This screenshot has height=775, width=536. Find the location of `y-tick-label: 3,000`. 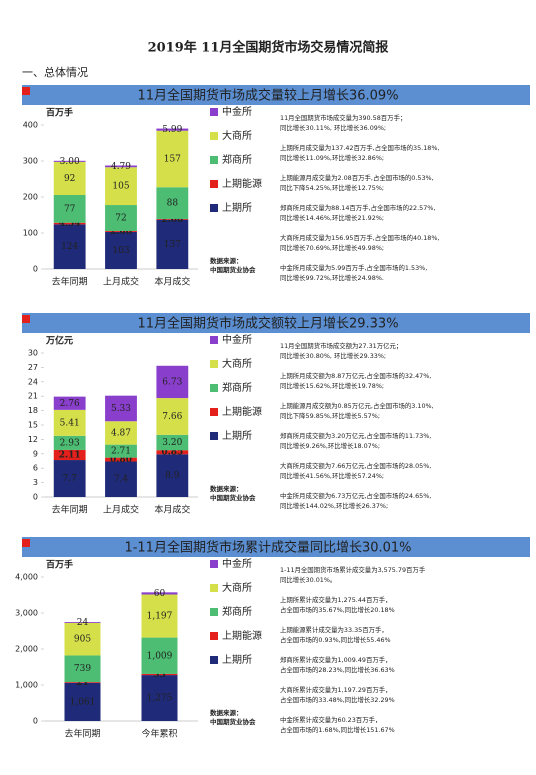

y-tick-label: 3,000 is located at coordinates (26, 613).